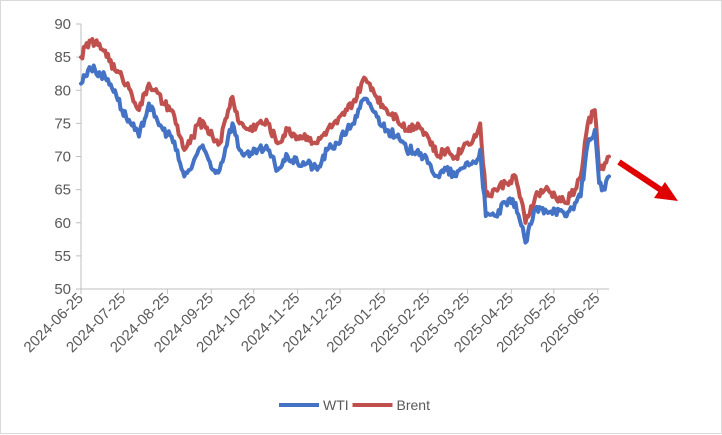 The height and width of the screenshot is (435, 722). Describe the element at coordinates (414, 405) in the screenshot. I see `legend-label-brent: Brent` at that location.